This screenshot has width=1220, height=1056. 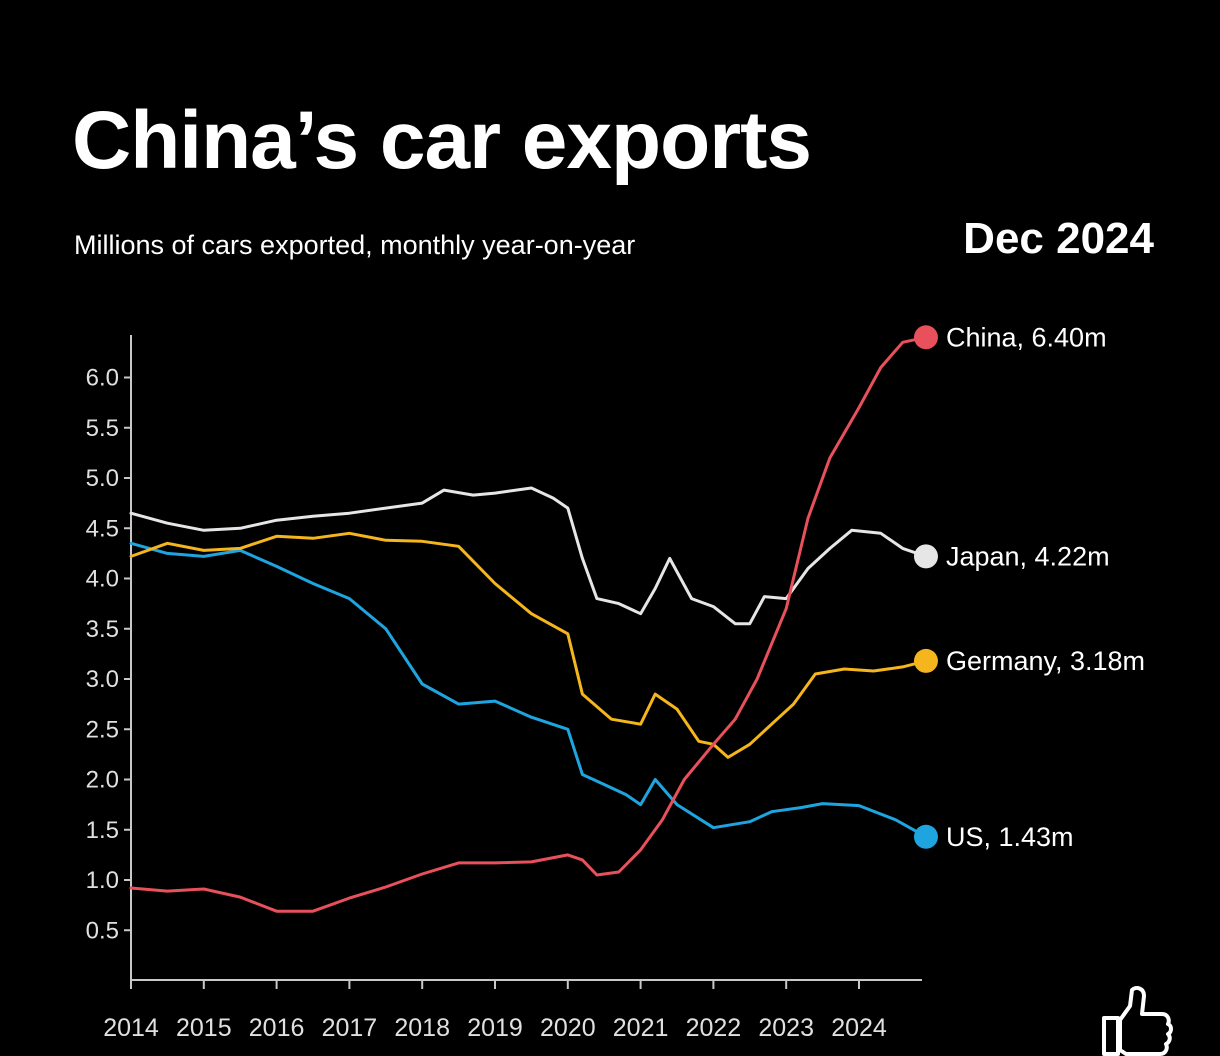 I want to click on x-tick-label: 2019, so click(x=495, y=1028).